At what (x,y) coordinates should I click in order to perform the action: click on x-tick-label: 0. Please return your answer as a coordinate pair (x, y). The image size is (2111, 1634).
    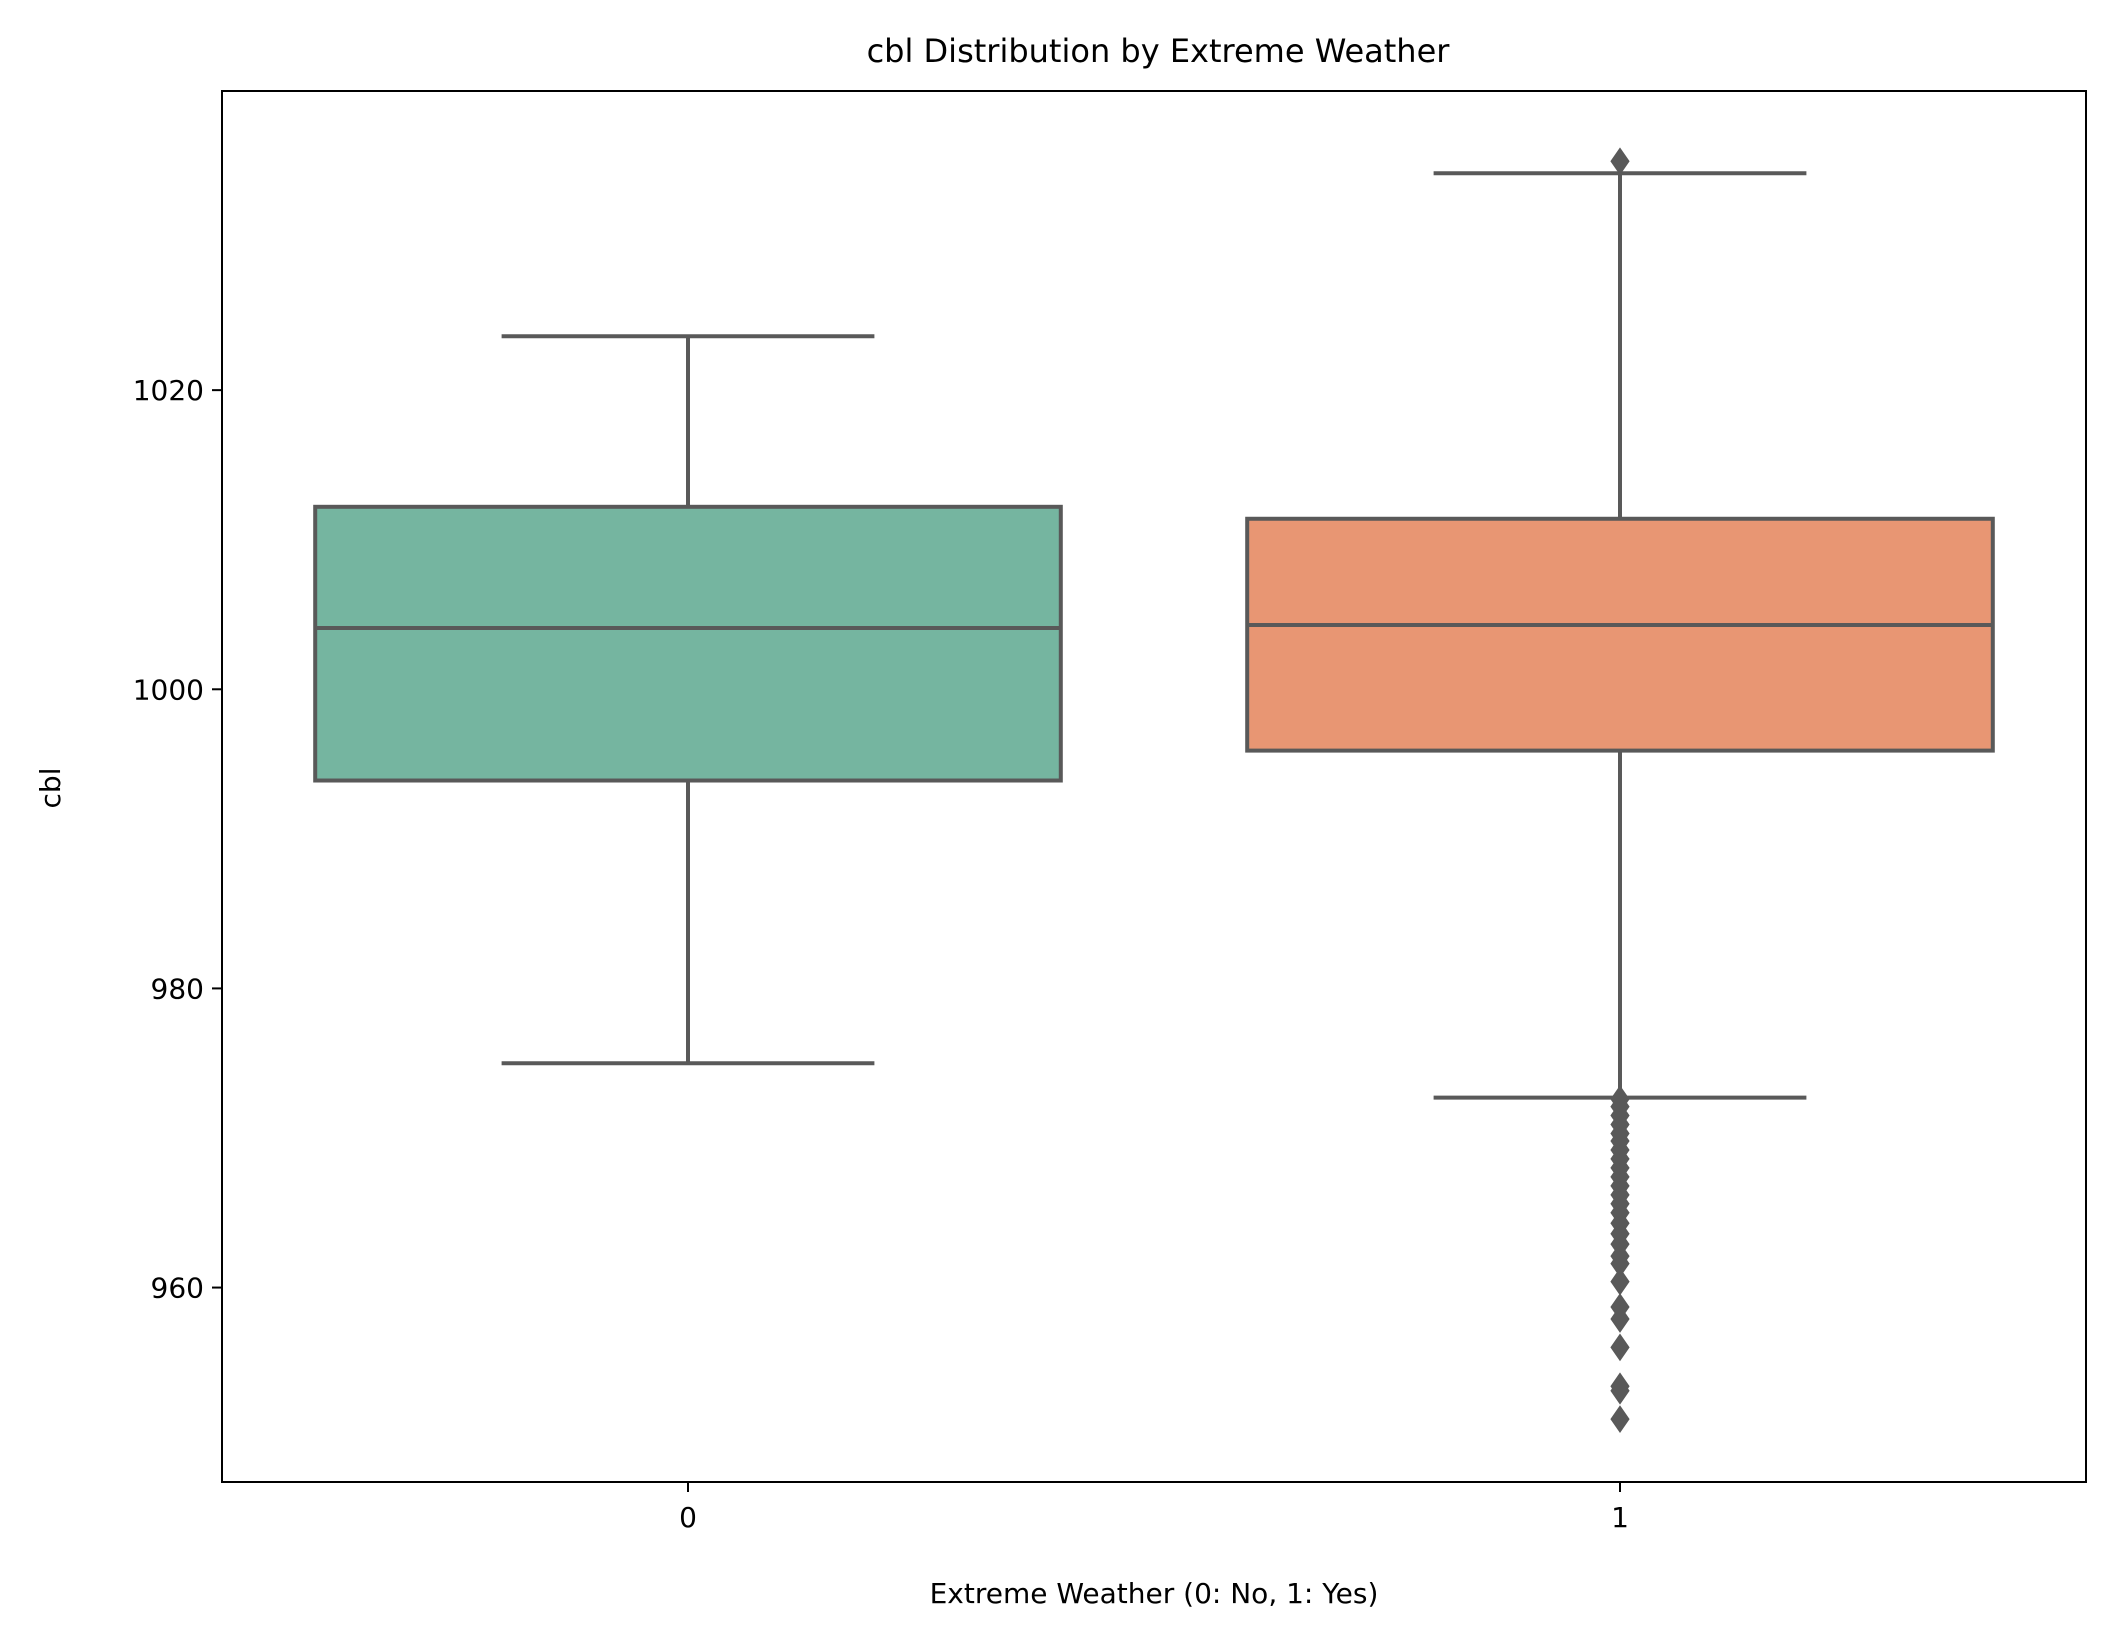
    Looking at the image, I should click on (688, 1517).